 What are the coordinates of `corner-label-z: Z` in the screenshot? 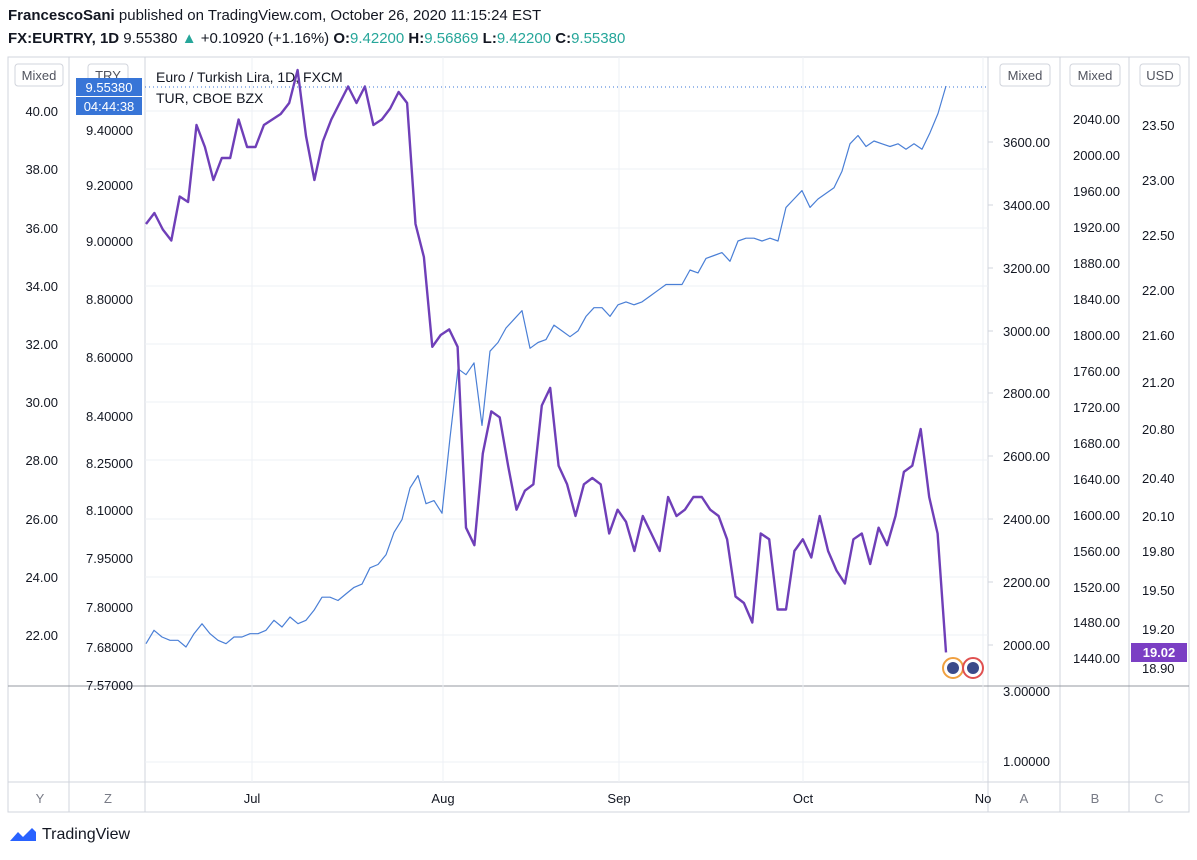 It's located at (108, 798).